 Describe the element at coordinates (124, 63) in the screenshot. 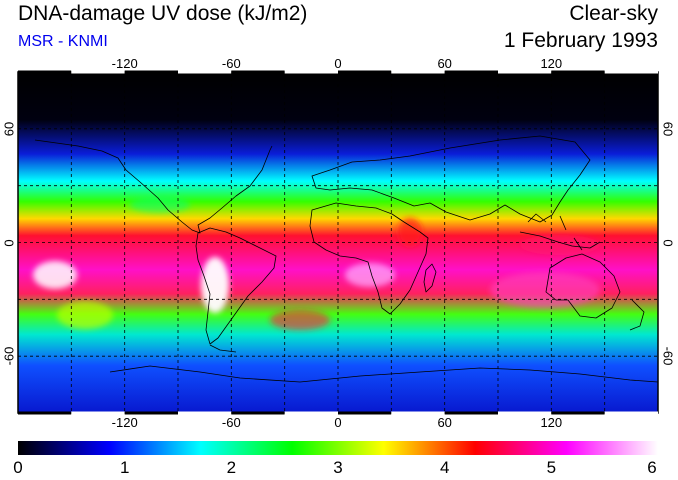

I see `lon-tick-top: -120` at that location.